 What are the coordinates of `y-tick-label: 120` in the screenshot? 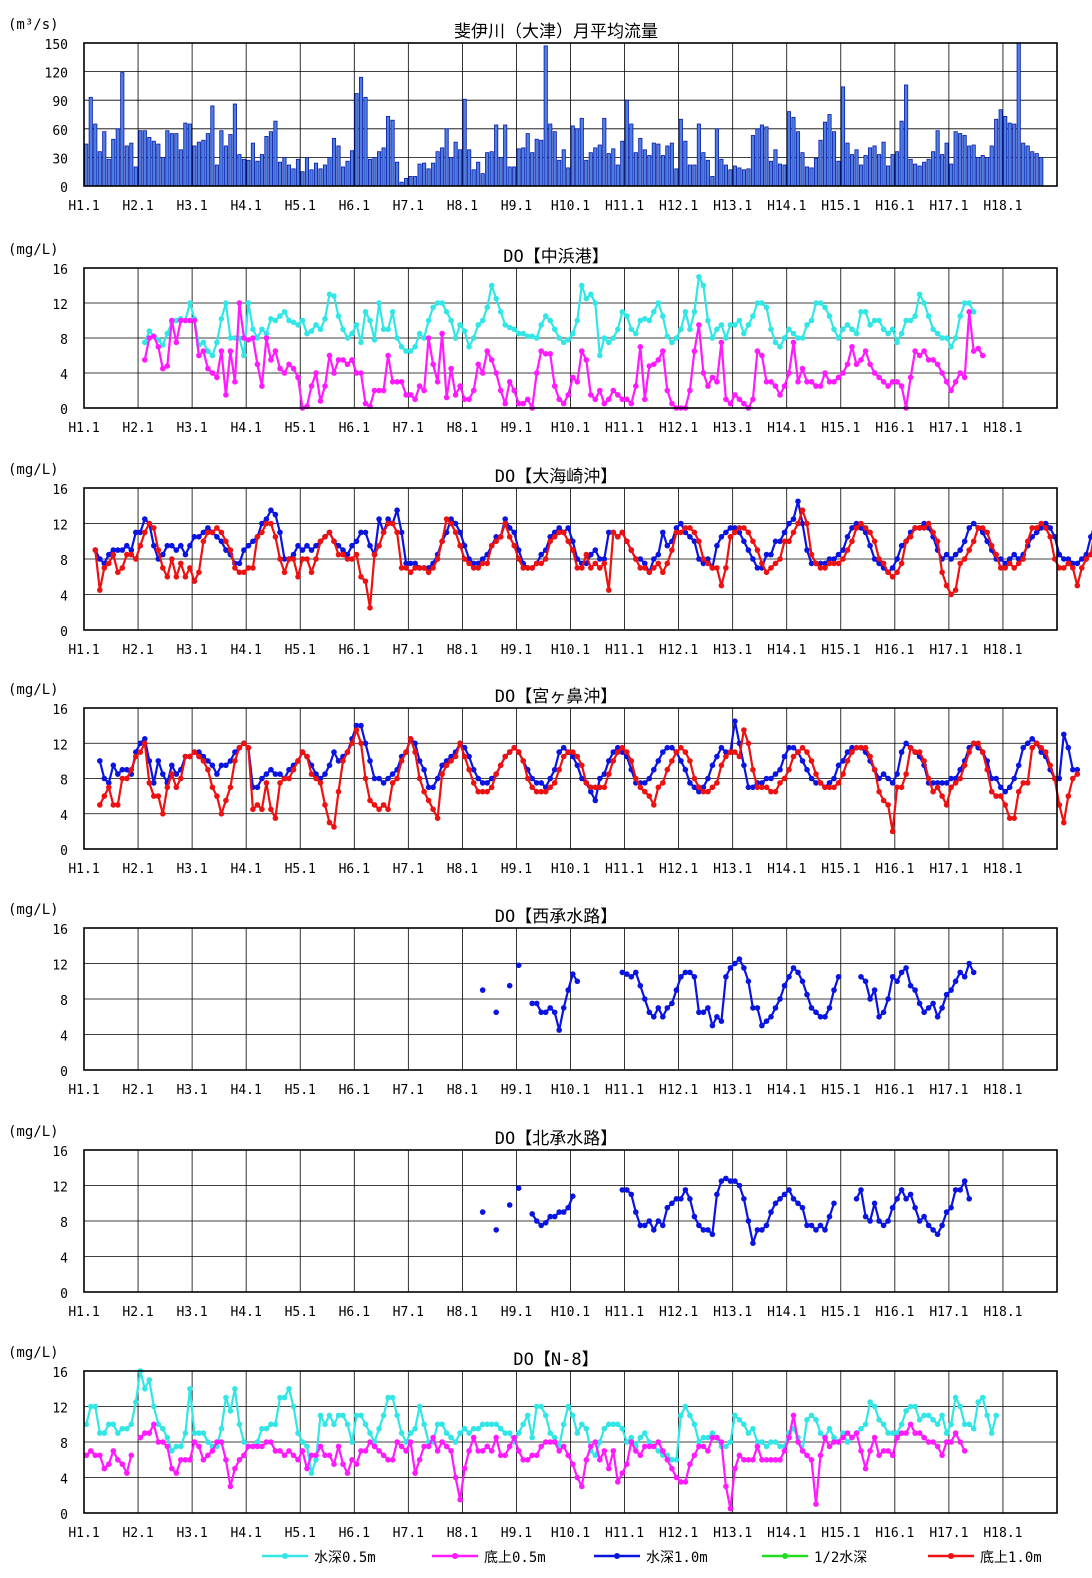 It's located at (56, 74).